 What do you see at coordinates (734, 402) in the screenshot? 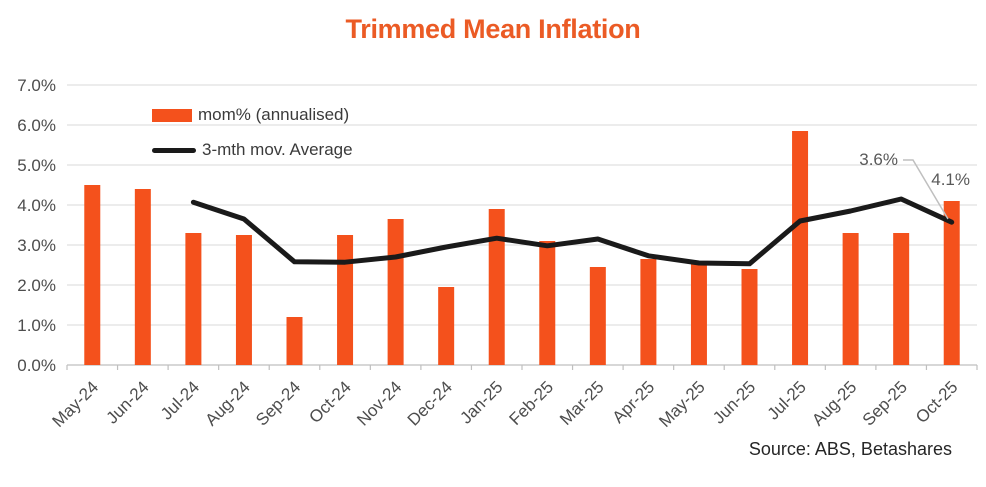
I see `x-axis-tick-label: Jun-25` at bounding box center [734, 402].